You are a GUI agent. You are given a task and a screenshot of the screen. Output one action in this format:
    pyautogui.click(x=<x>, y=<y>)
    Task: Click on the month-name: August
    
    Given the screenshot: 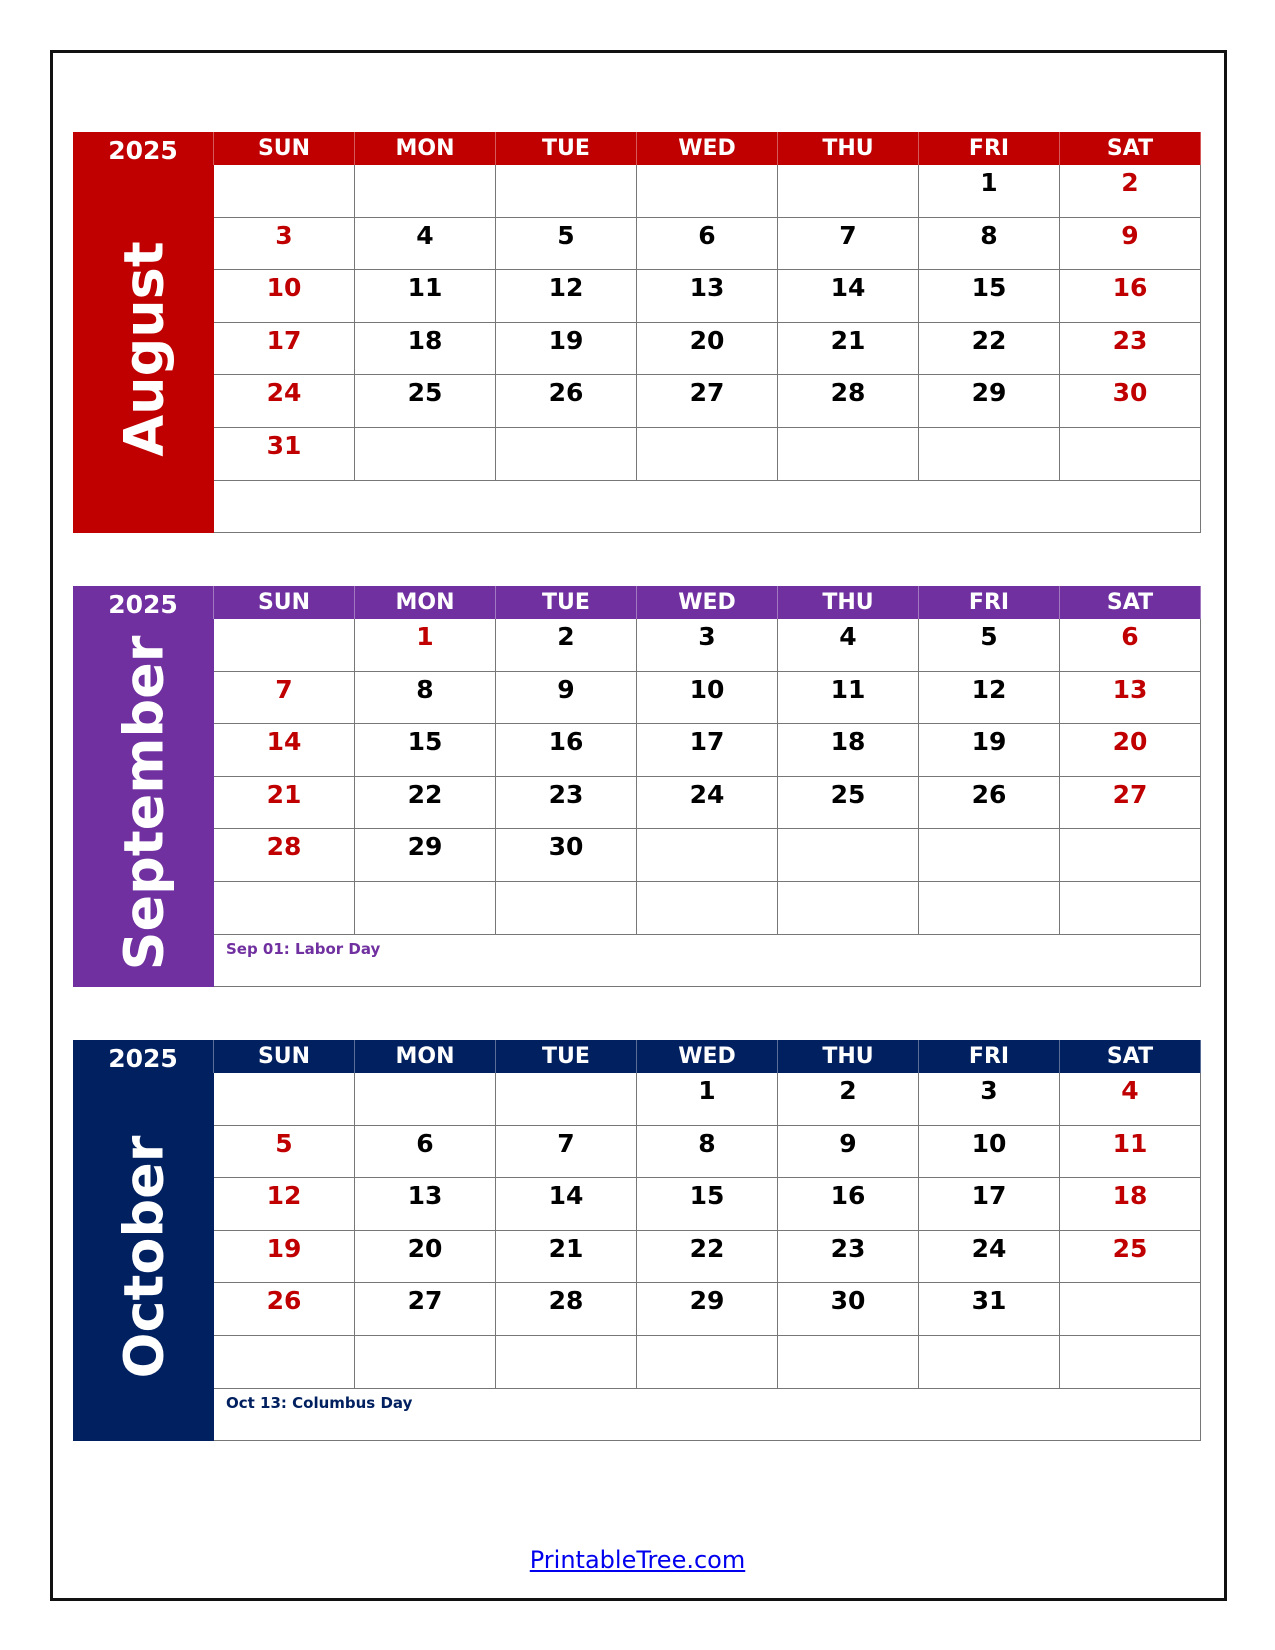 What is the action you would take?
    pyautogui.click(x=143, y=349)
    